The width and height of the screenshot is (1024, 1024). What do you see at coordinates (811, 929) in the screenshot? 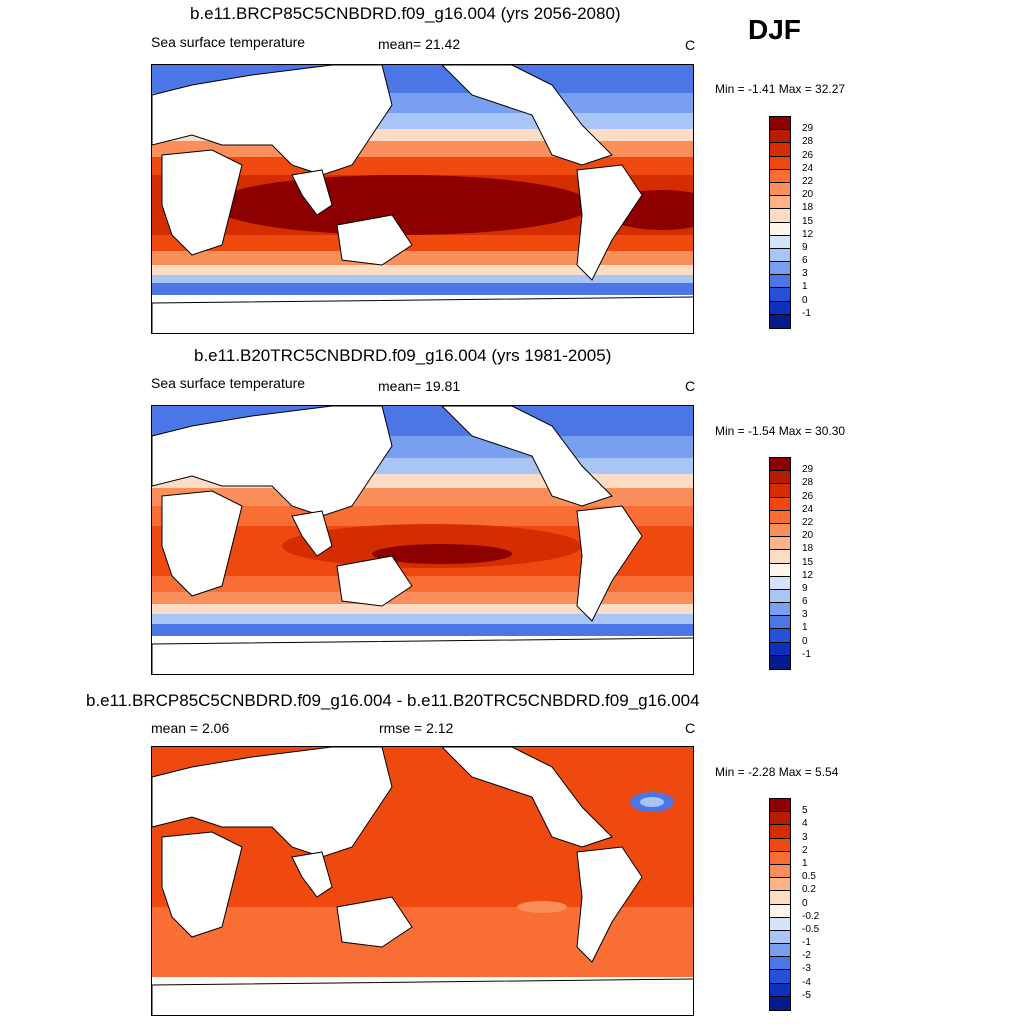
I see `panel3-colorbar-tick-label: -0.5` at bounding box center [811, 929].